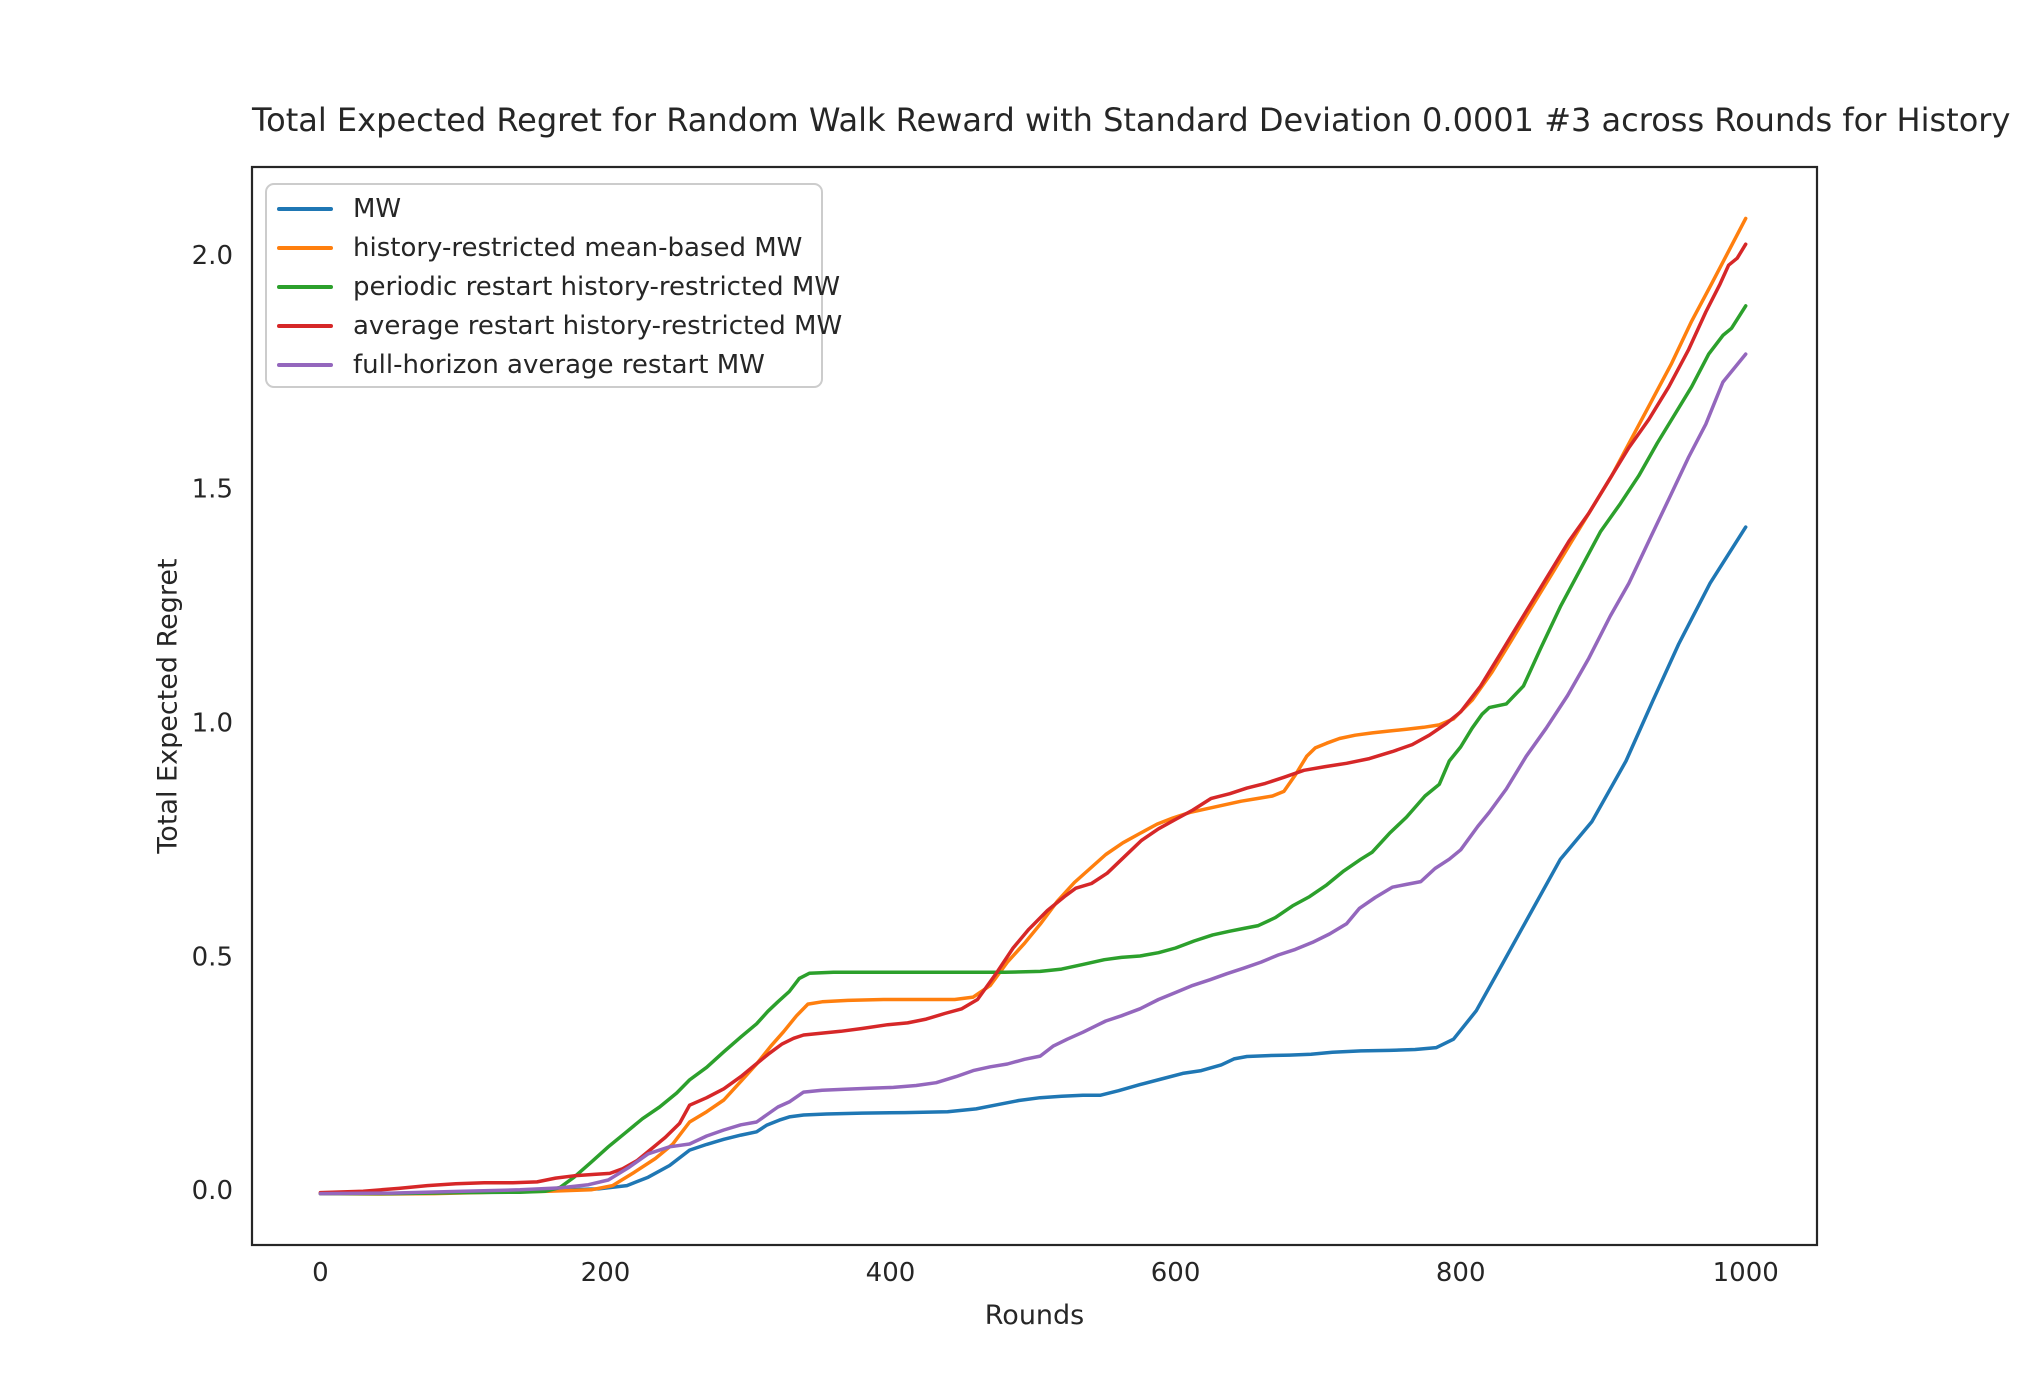 Image resolution: width=2018 pixels, height=1398 pixels. I want to click on x-tick-label: 1000, so click(1746, 1273).